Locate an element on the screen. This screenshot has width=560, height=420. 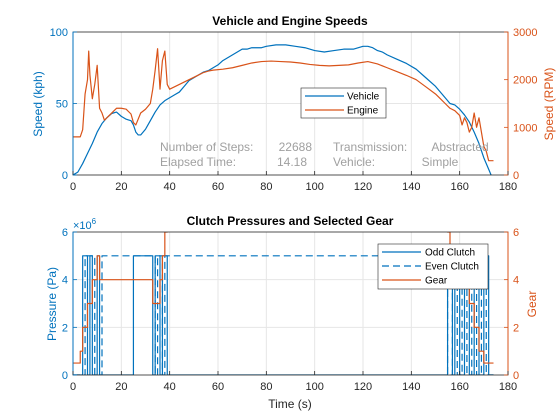
y-axis-label-right: Gear is located at coordinates (532, 304).